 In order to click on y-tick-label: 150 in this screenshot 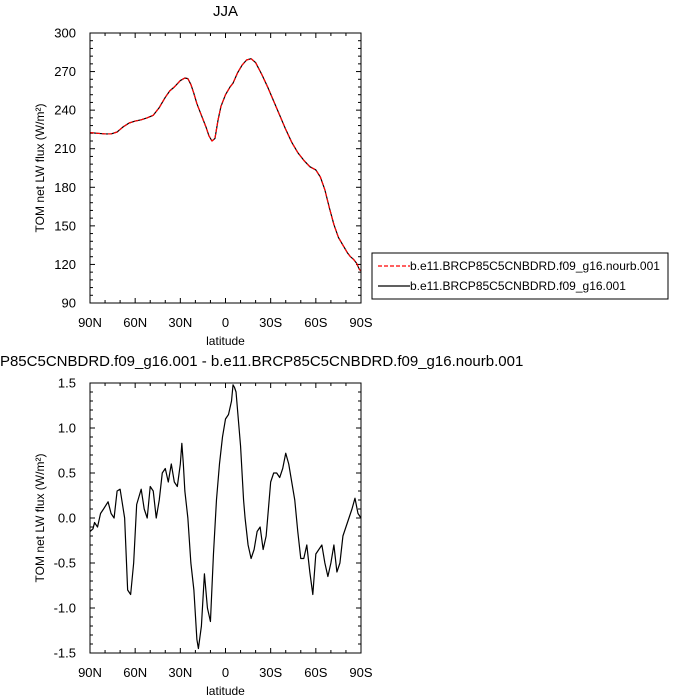, I will do `click(65, 225)`.